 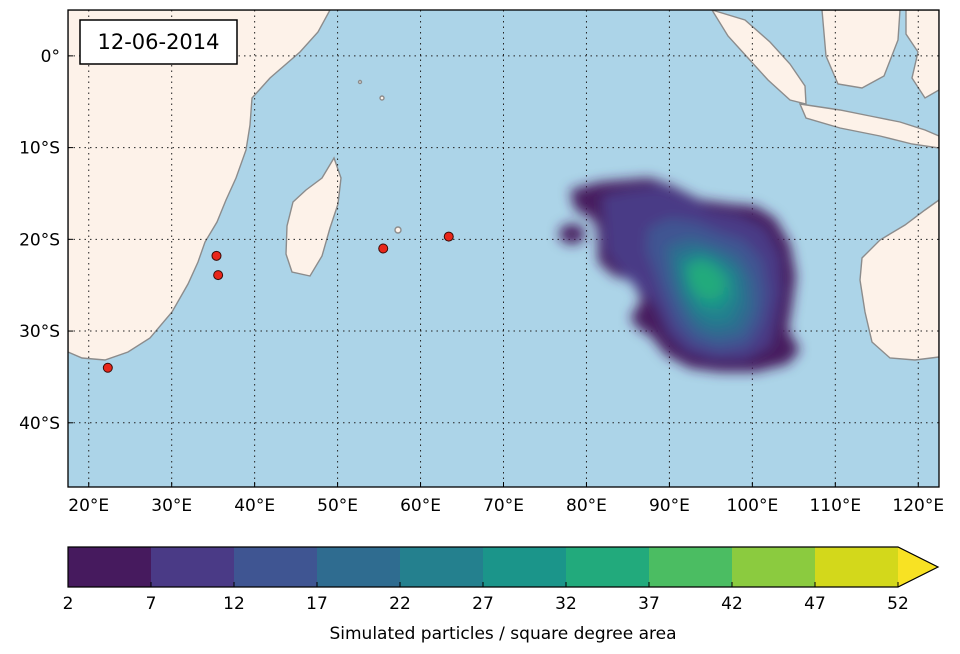 What do you see at coordinates (313, 216) in the screenshot?
I see `madagascar-landmass` at bounding box center [313, 216].